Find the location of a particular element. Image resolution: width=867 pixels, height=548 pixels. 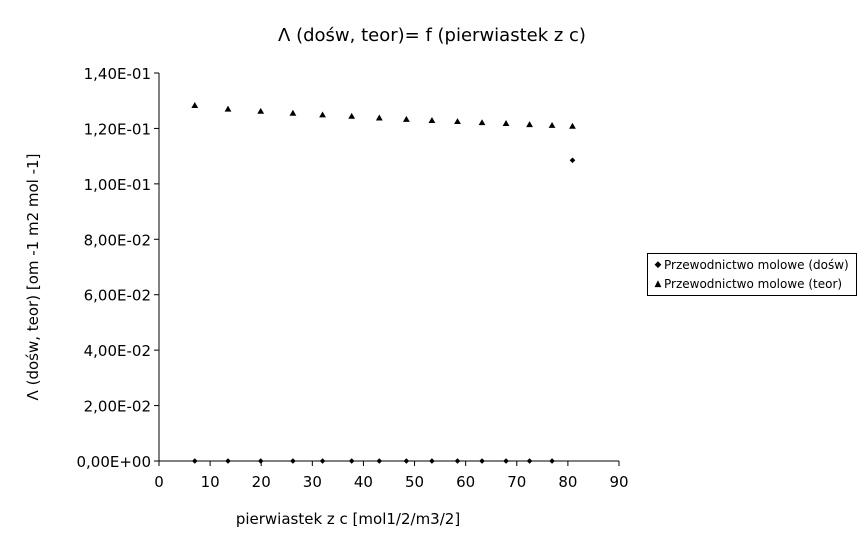

x-tick-label: 80 is located at coordinates (567, 482).